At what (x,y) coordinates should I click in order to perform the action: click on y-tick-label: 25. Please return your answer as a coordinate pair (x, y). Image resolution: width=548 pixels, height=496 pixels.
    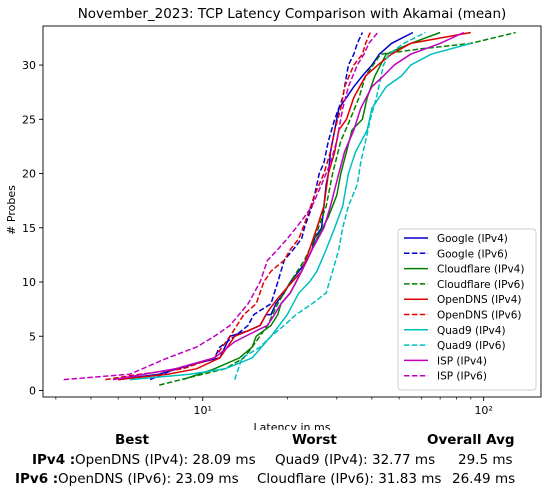
    Looking at the image, I should click on (29, 119).